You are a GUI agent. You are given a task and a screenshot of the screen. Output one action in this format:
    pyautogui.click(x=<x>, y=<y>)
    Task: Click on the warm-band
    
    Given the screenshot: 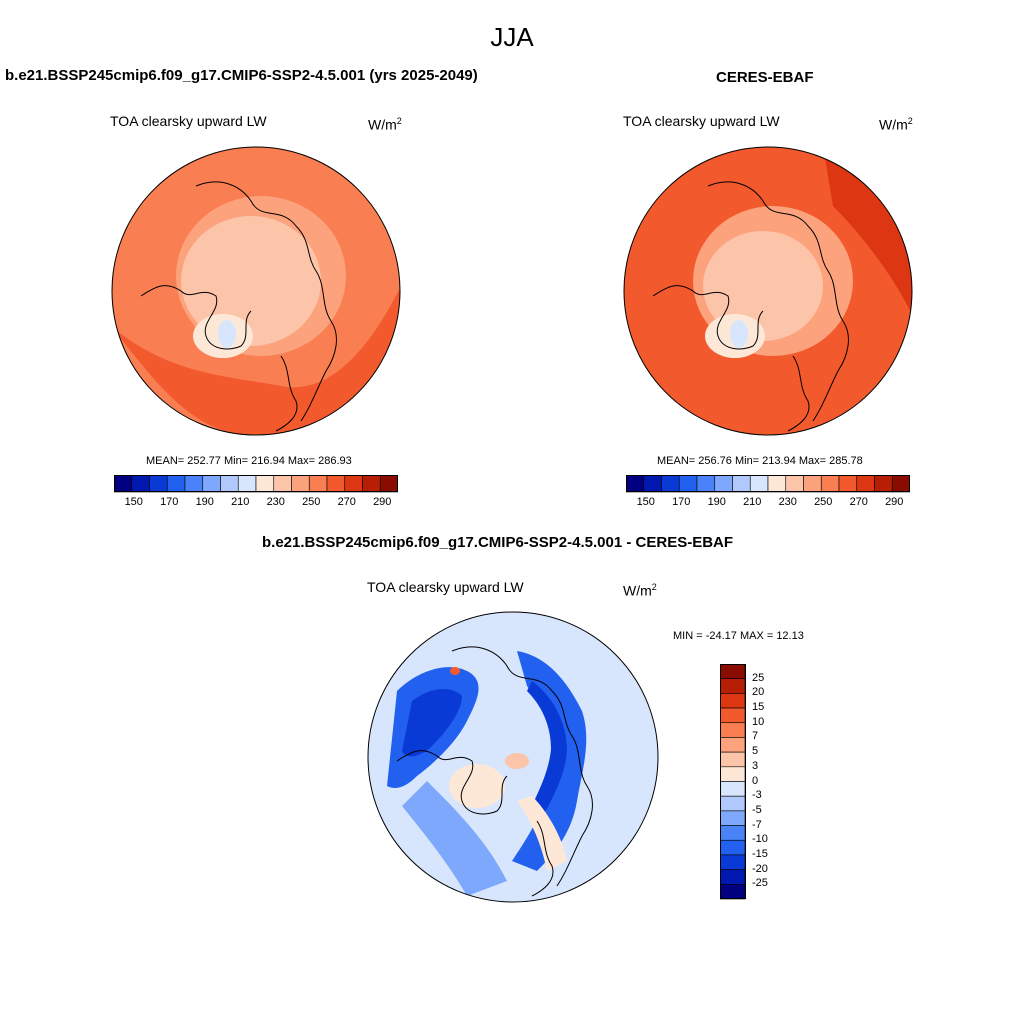 What is the action you would take?
    pyautogui.click(x=256, y=360)
    